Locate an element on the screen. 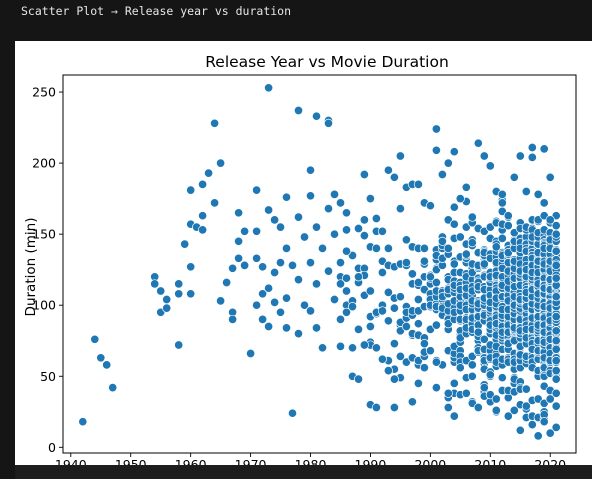  x-tick-label: 1990 is located at coordinates (371, 461).